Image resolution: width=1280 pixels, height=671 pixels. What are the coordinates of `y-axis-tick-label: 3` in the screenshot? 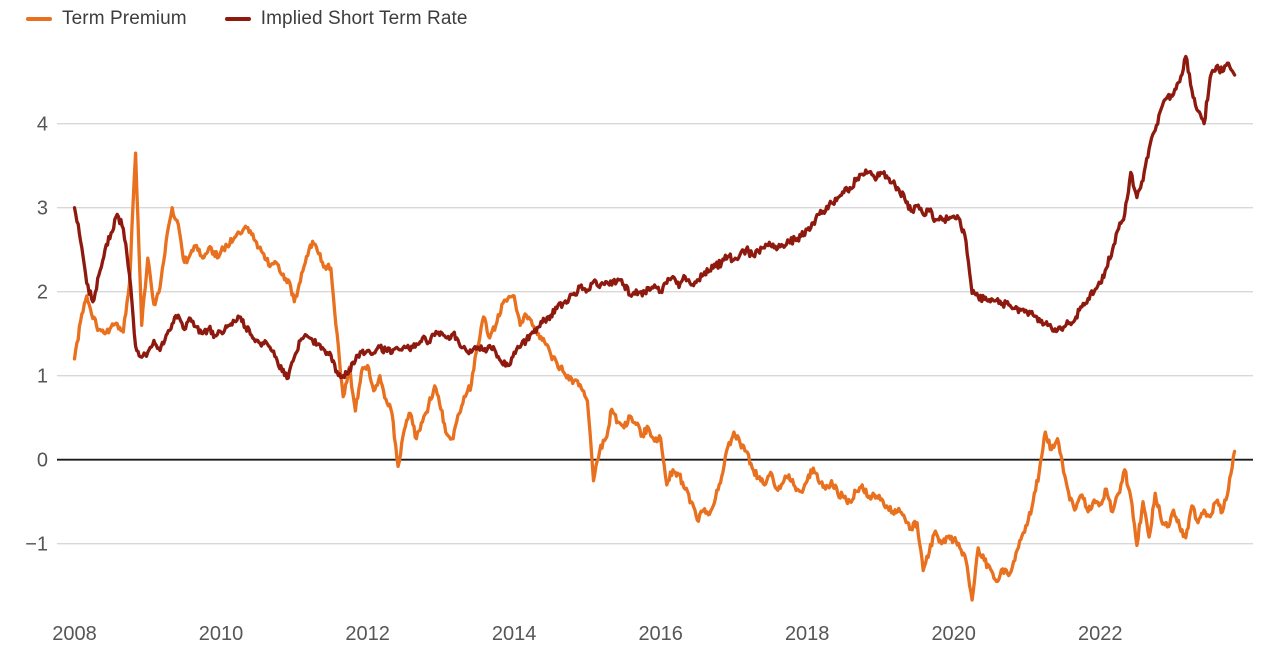 It's located at (42, 209).